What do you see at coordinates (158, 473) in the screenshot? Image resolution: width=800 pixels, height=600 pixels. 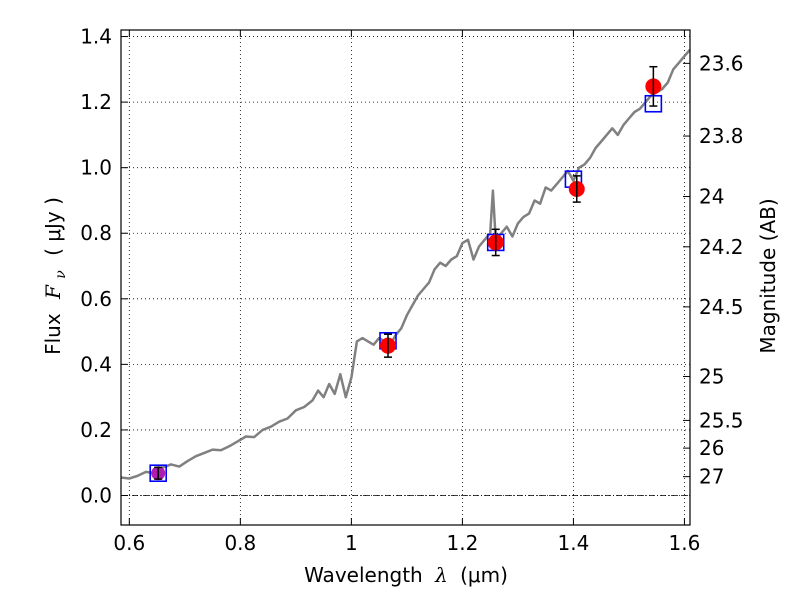 I see `model-box-marker` at bounding box center [158, 473].